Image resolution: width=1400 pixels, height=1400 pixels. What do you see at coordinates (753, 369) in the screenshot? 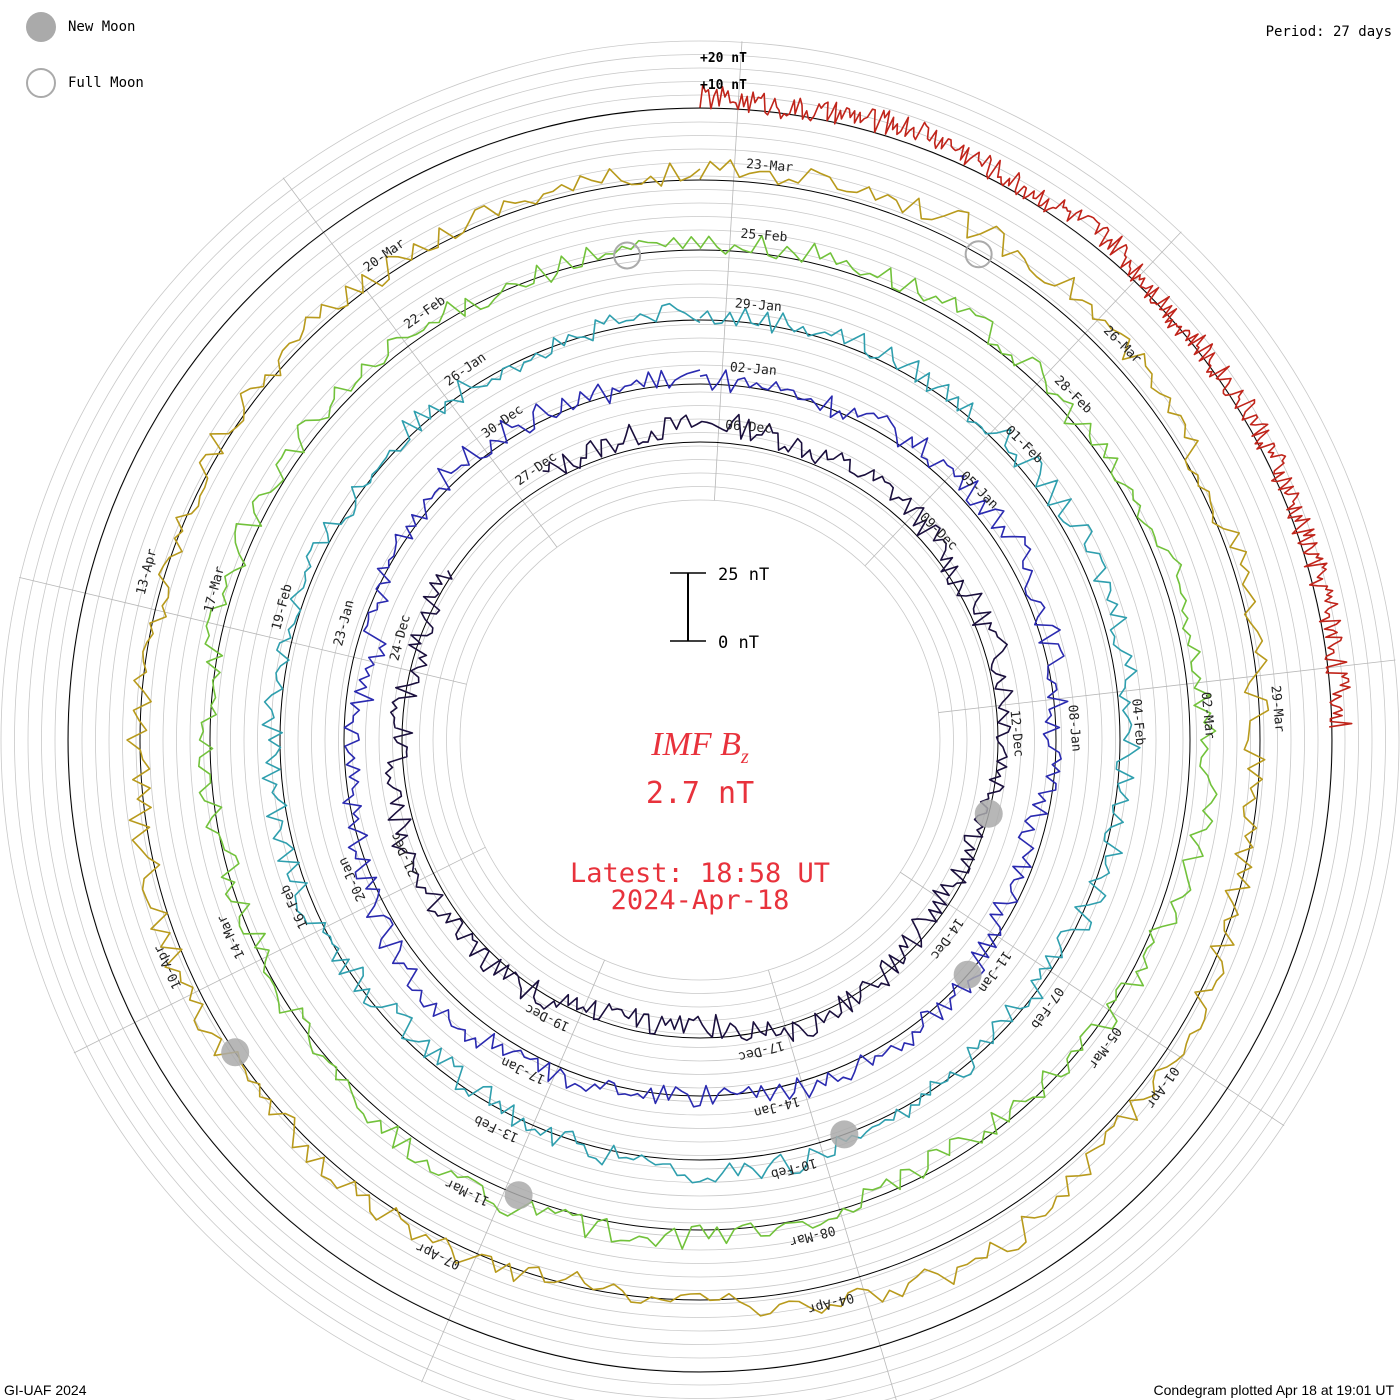
I see `date-label: 02-Jan` at bounding box center [753, 369].